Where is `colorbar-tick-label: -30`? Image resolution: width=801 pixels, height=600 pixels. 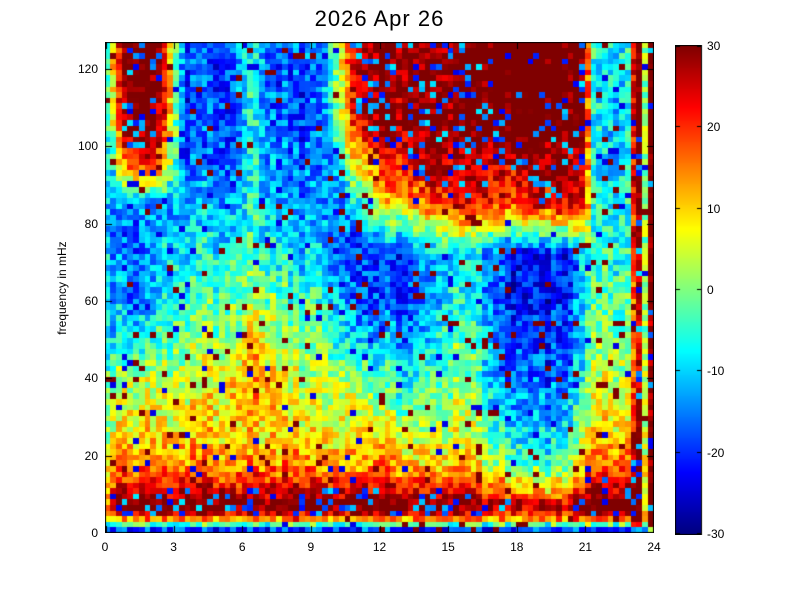 colorbar-tick-label: -30 is located at coordinates (716, 534).